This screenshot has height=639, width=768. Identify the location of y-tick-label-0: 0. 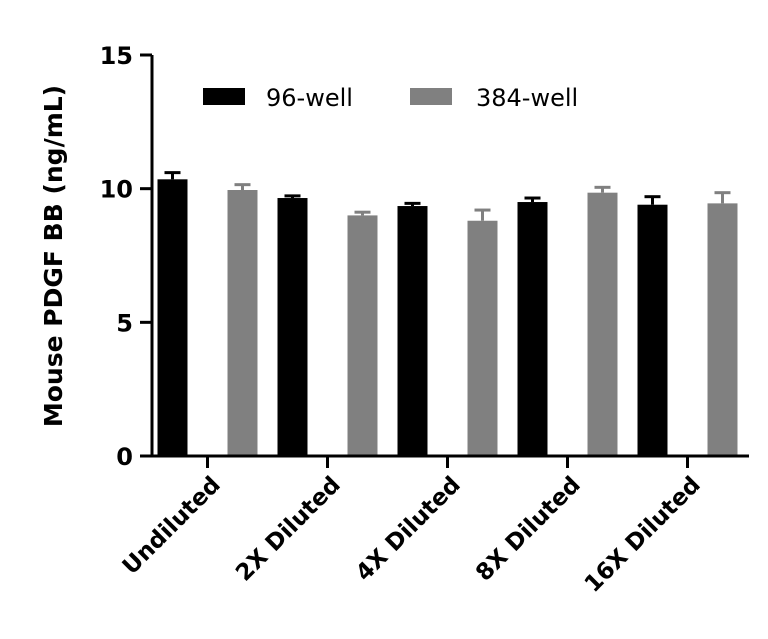
(124, 457).